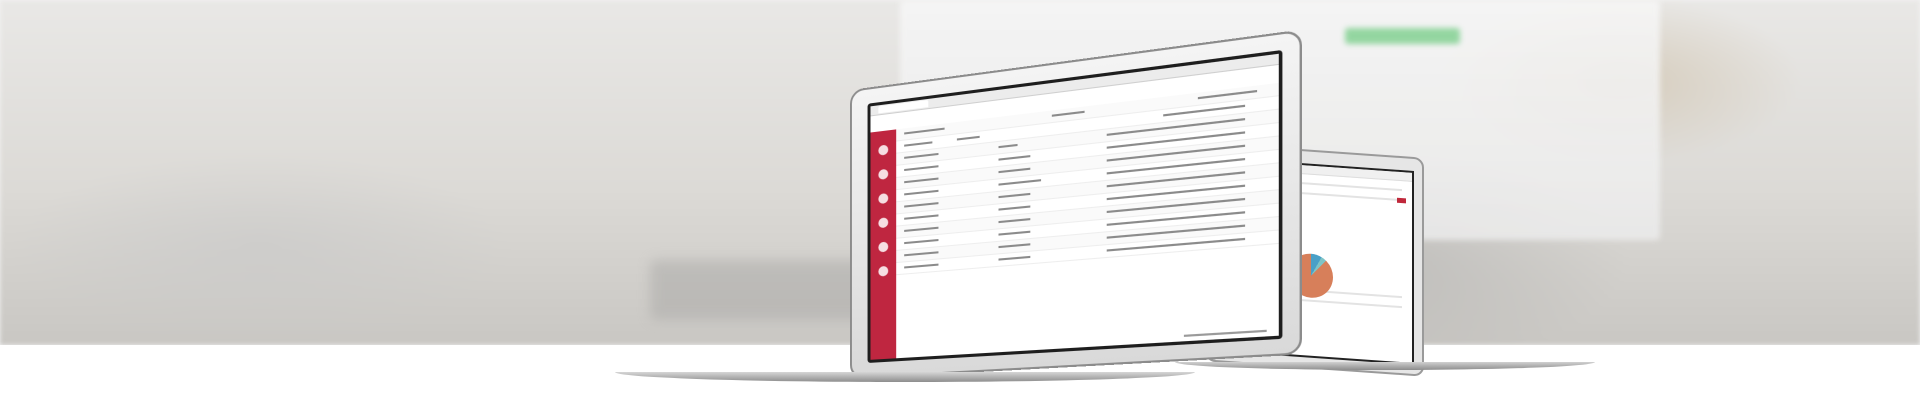 Image resolution: width=1920 pixels, height=400 pixels. I want to click on app-sidebar, so click(883, 244).